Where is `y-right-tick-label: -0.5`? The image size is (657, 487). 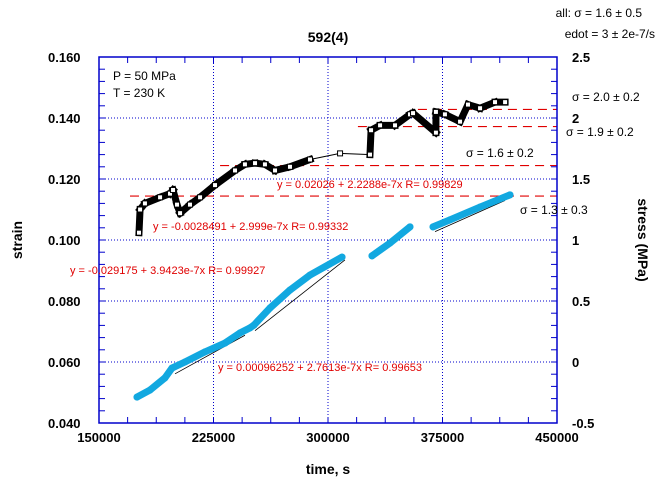 y-right-tick-label: -0.5 is located at coordinates (583, 423).